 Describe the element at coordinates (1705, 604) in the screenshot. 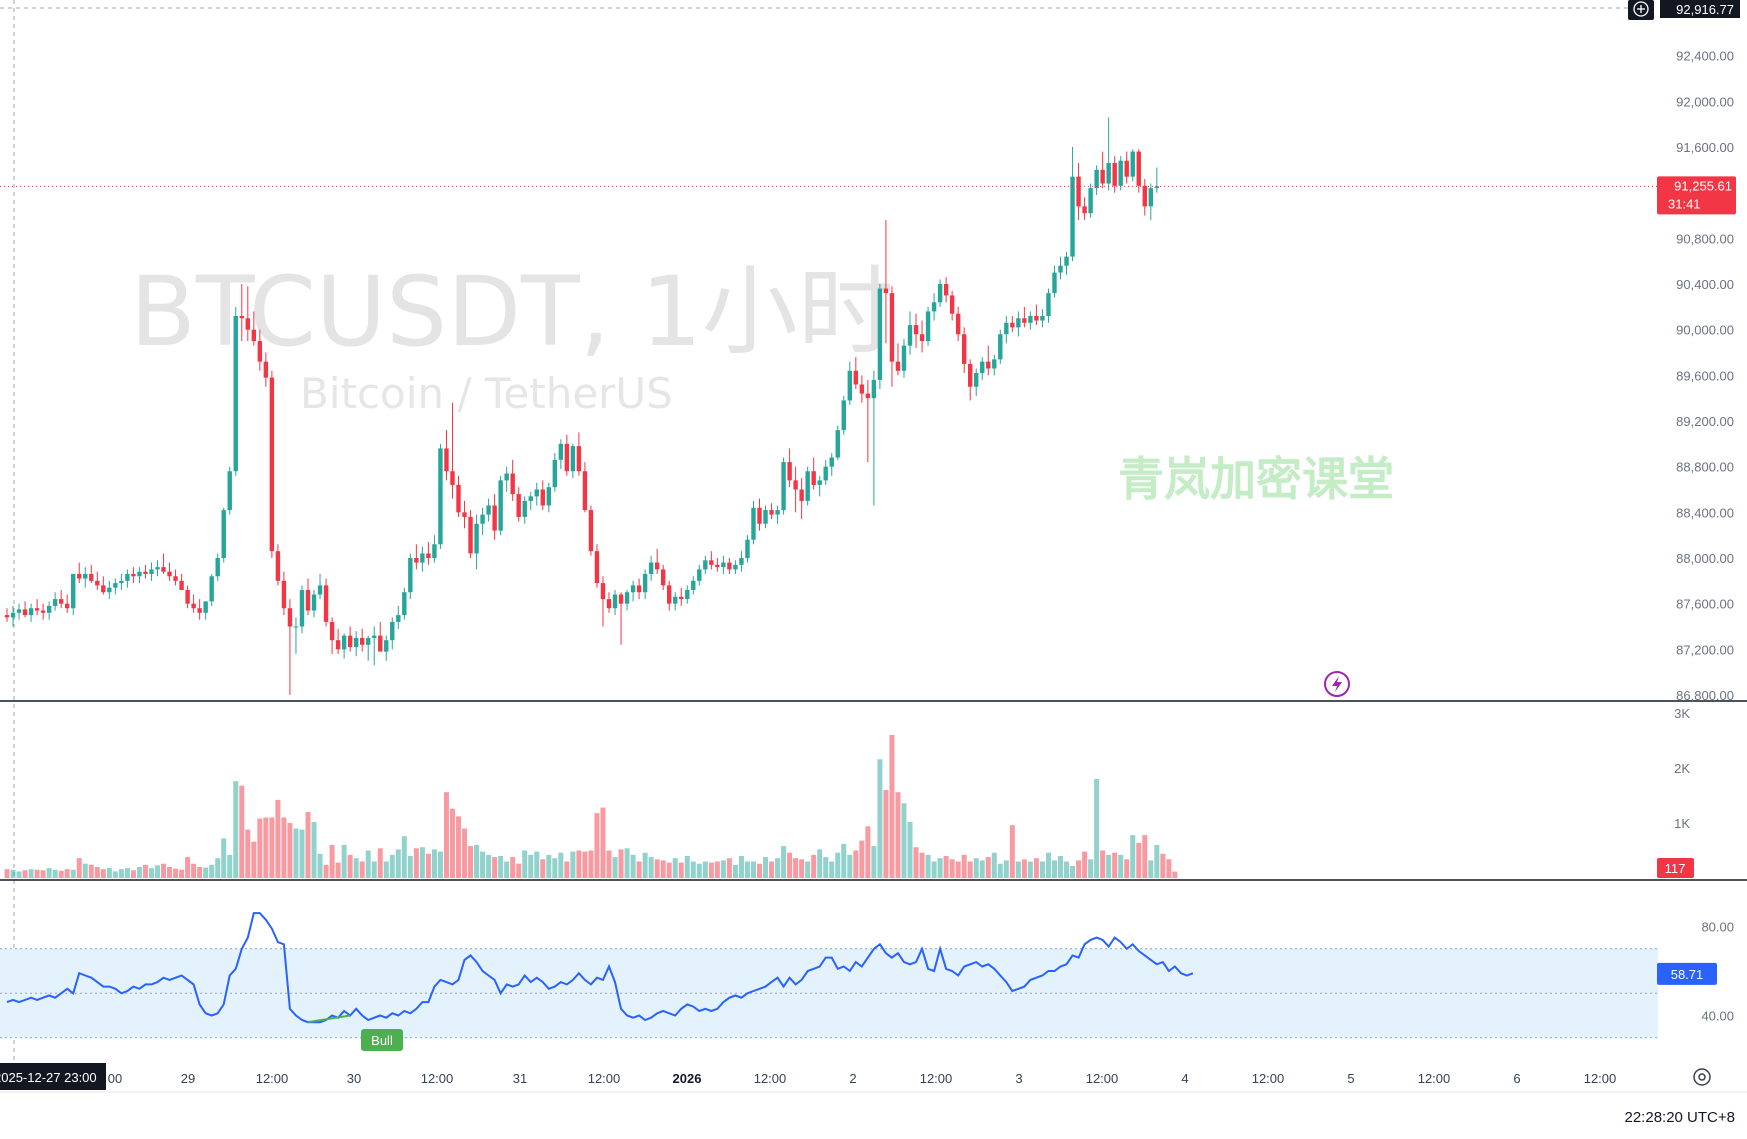

I see `price-tick-label: 87,600.00` at that location.